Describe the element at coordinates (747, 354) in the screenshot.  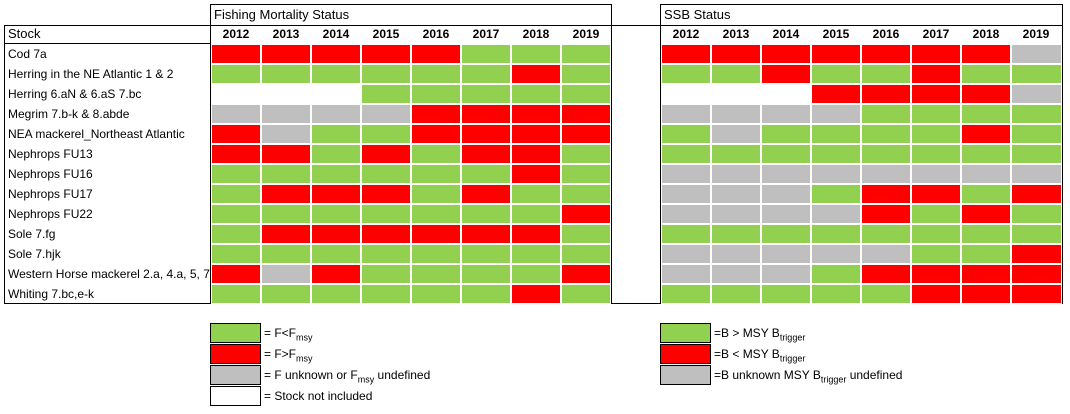
I see `ssb-legend-text: =B < MSY B` at that location.